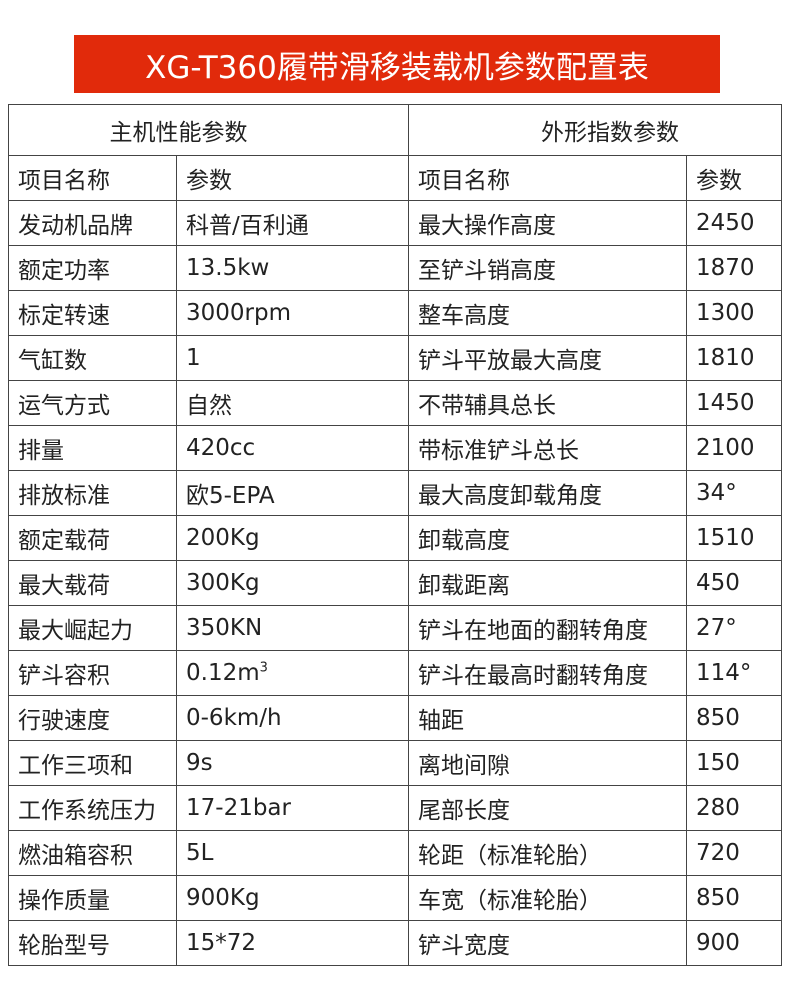  Describe the element at coordinates (64, 271) in the screenshot. I see `left-item-name-text: 额定功率` at that location.